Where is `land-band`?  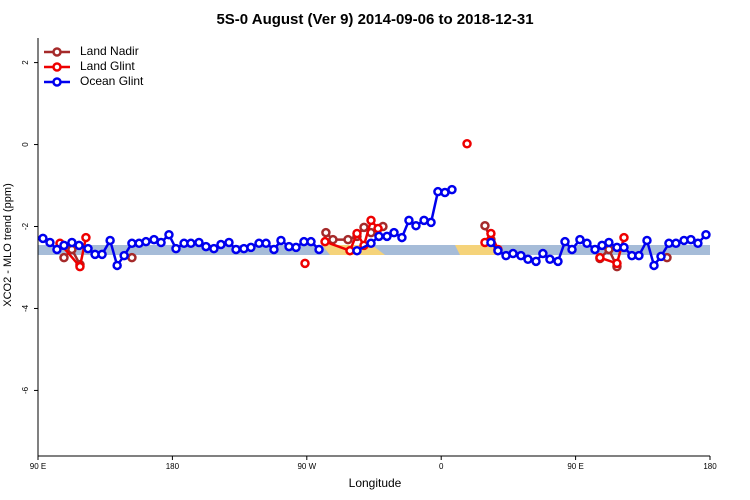
land-band is located at coordinates (477, 250).